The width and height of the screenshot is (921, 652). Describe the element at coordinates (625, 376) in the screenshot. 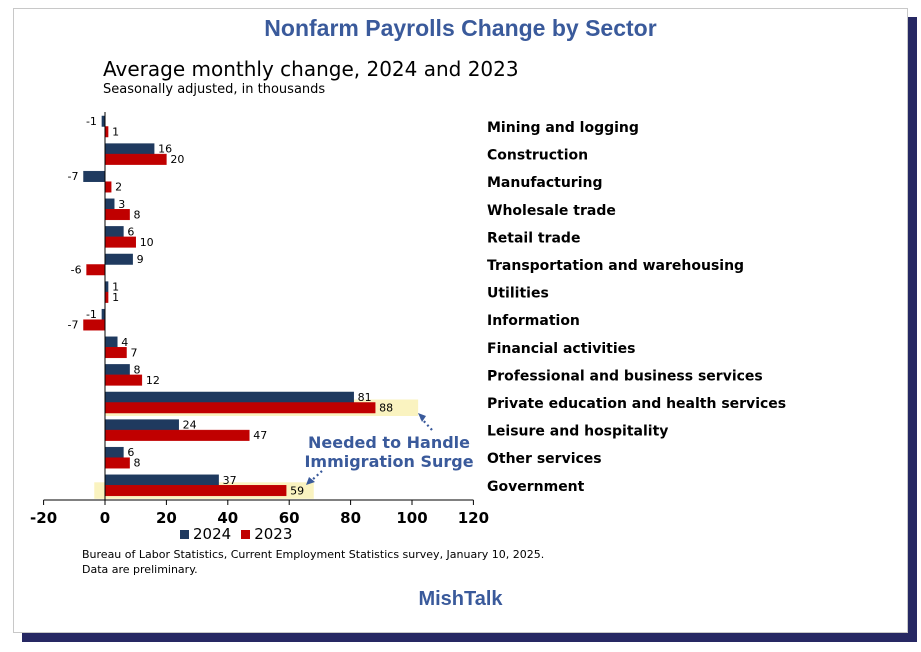

I see `category-label: Professional and business services` at that location.